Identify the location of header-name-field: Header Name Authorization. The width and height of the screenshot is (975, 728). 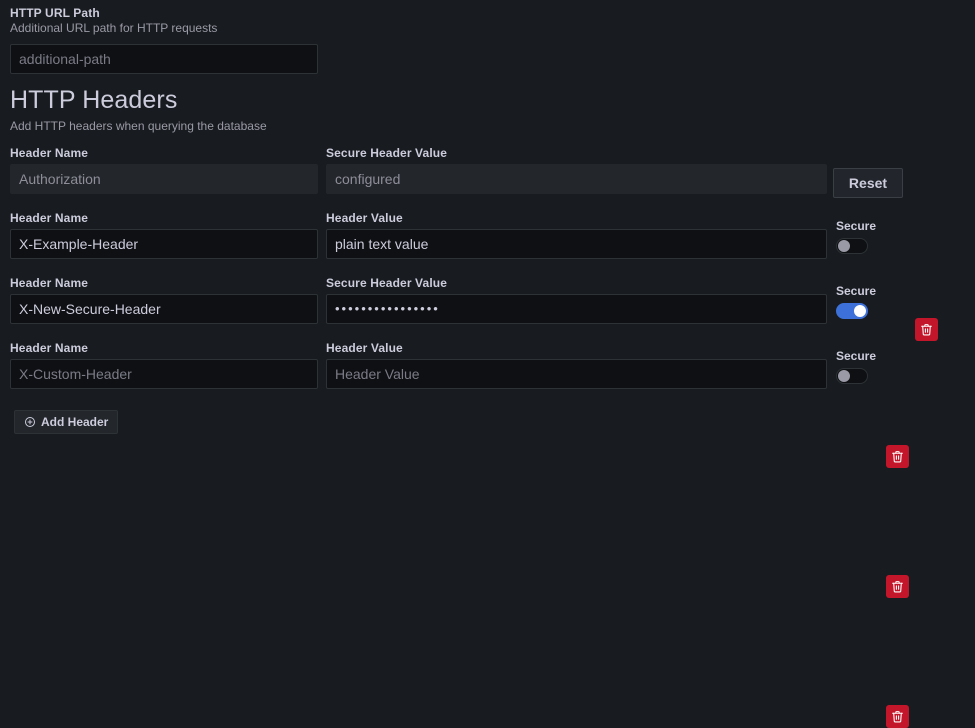
(164, 170).